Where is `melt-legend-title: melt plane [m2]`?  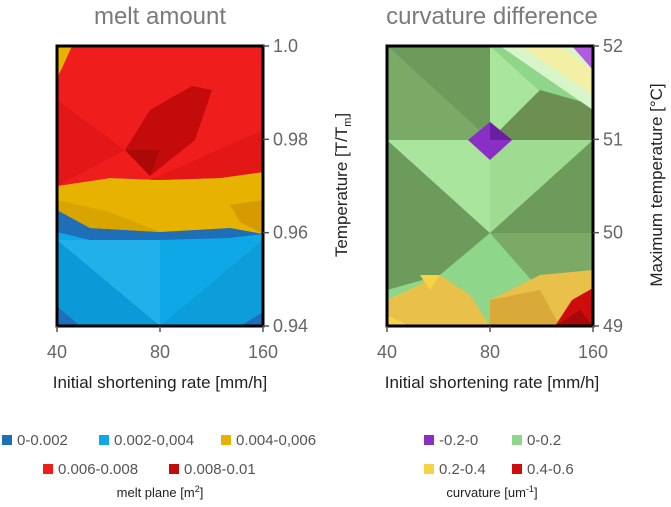
melt-legend-title: melt plane [m2] is located at coordinates (160, 492).